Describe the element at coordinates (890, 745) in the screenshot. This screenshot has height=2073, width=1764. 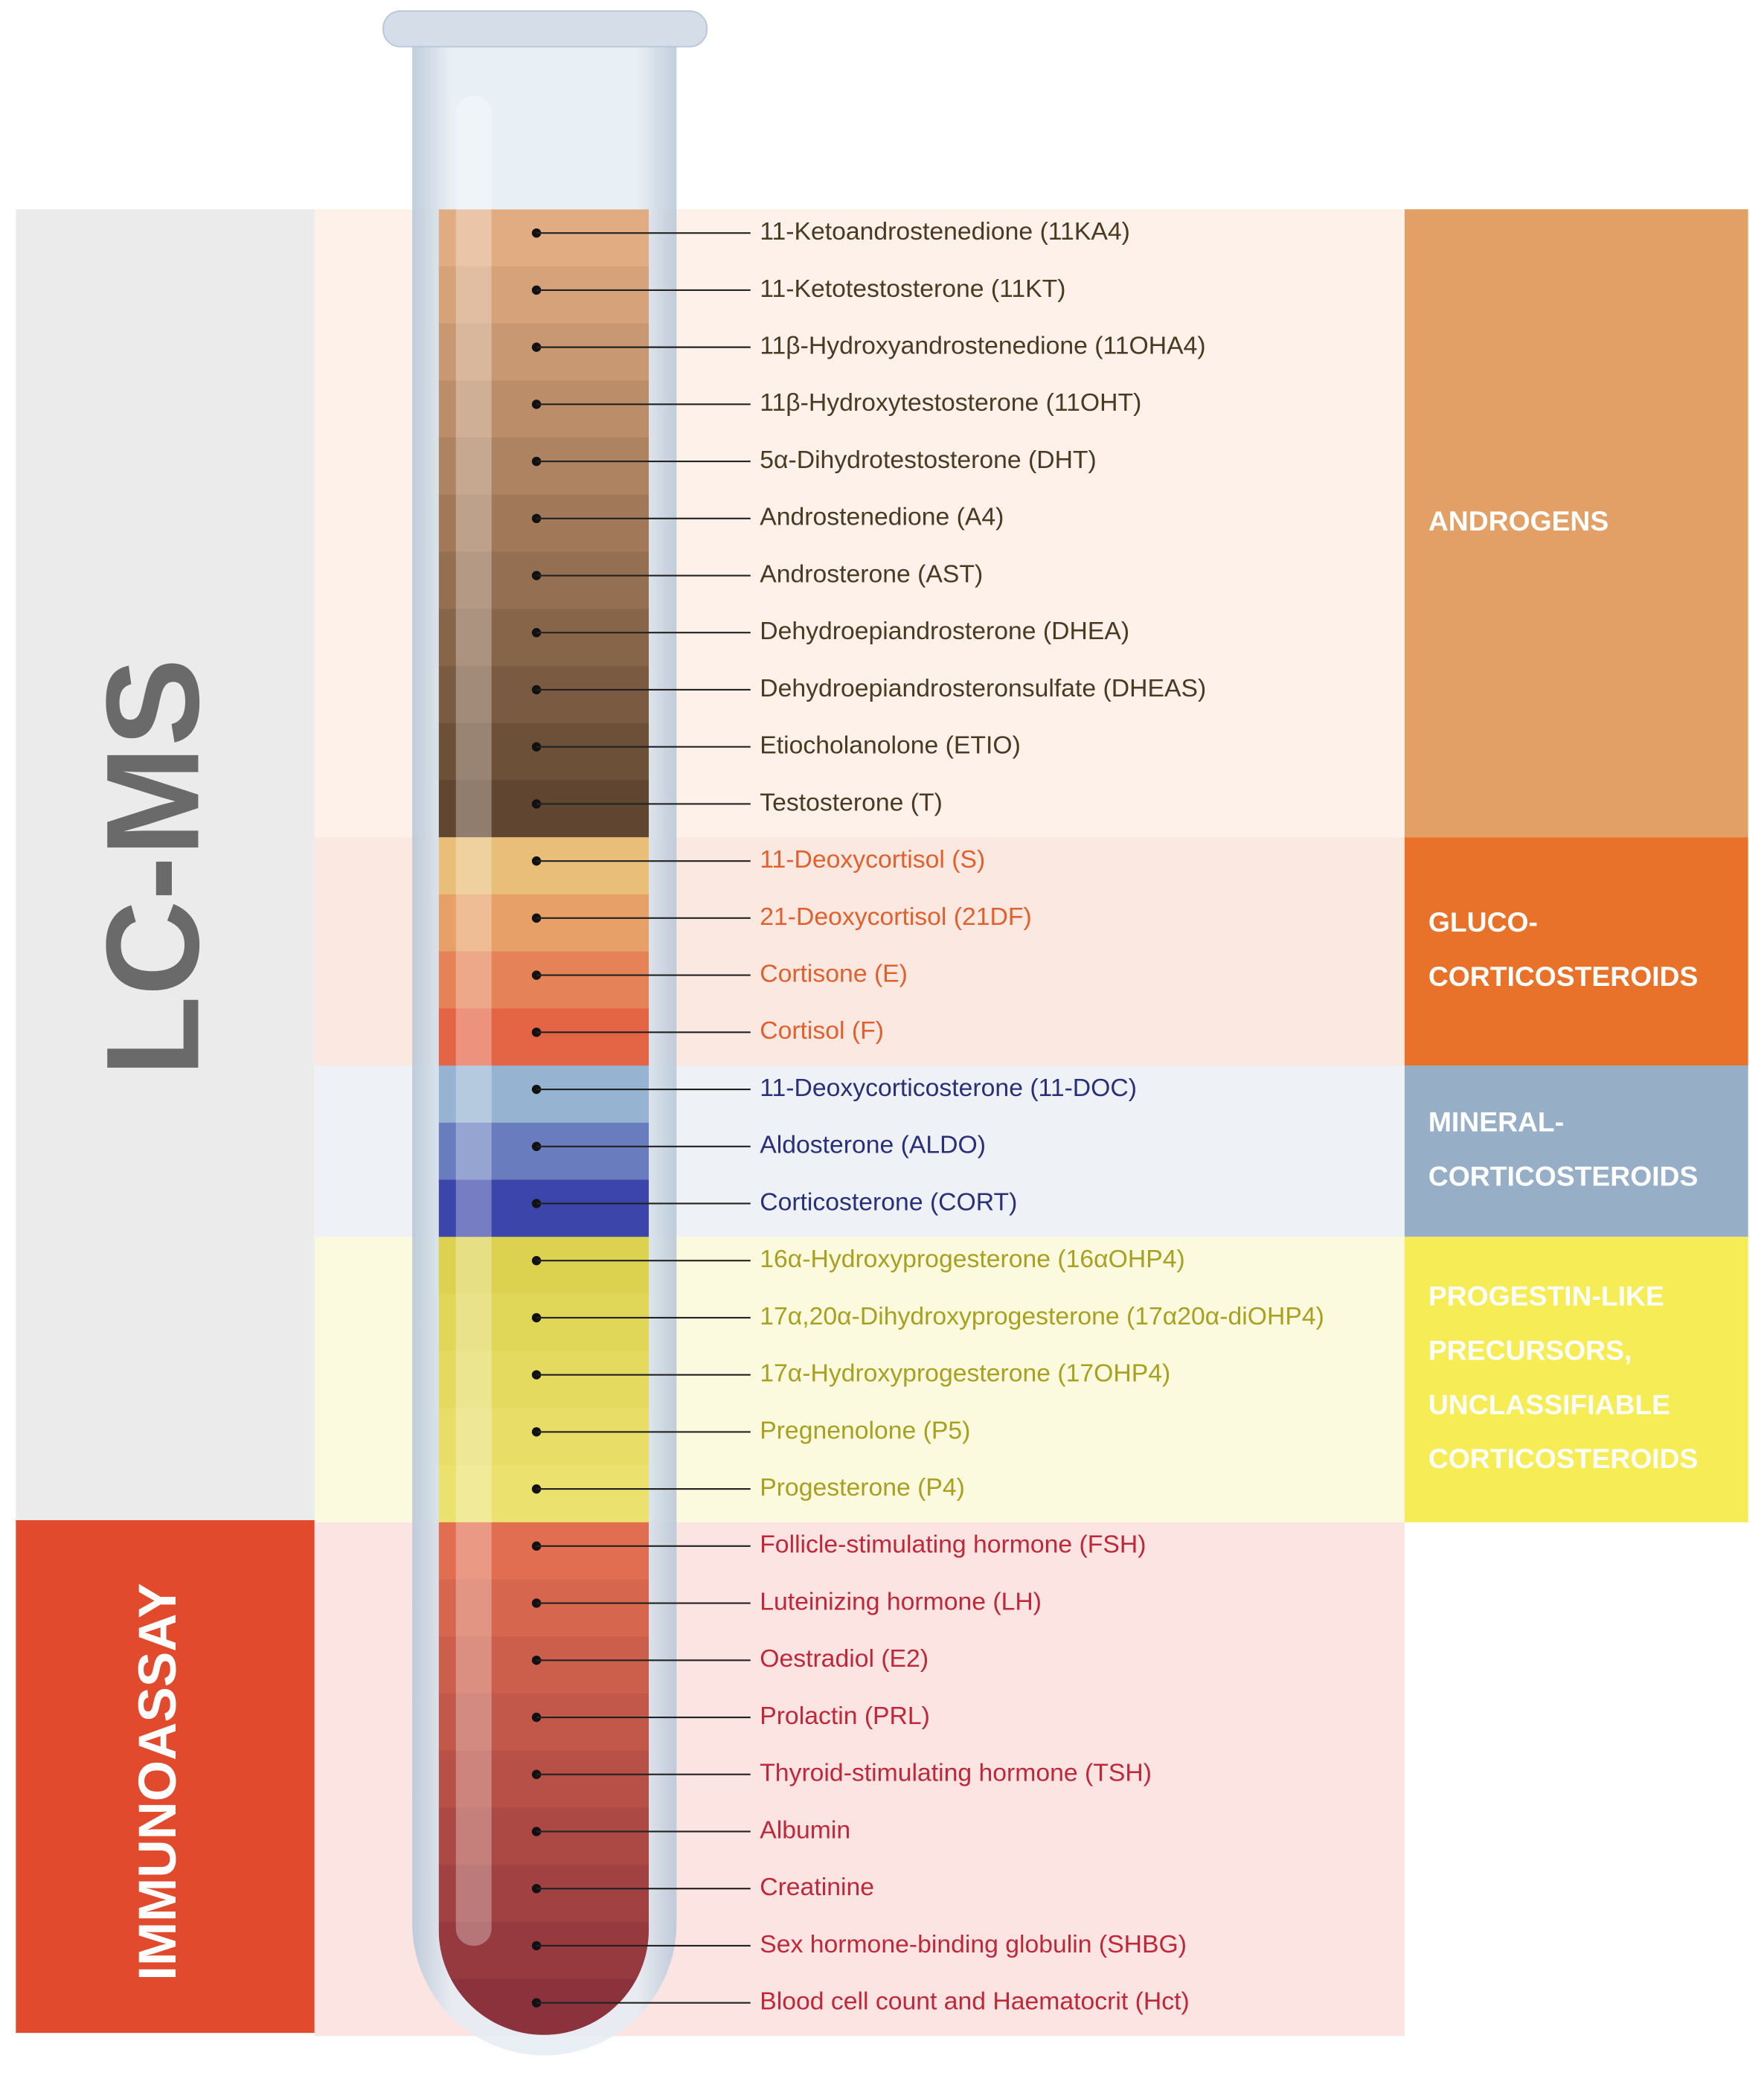
I see `item-label: Etiocholanolone (ETIO)` at that location.